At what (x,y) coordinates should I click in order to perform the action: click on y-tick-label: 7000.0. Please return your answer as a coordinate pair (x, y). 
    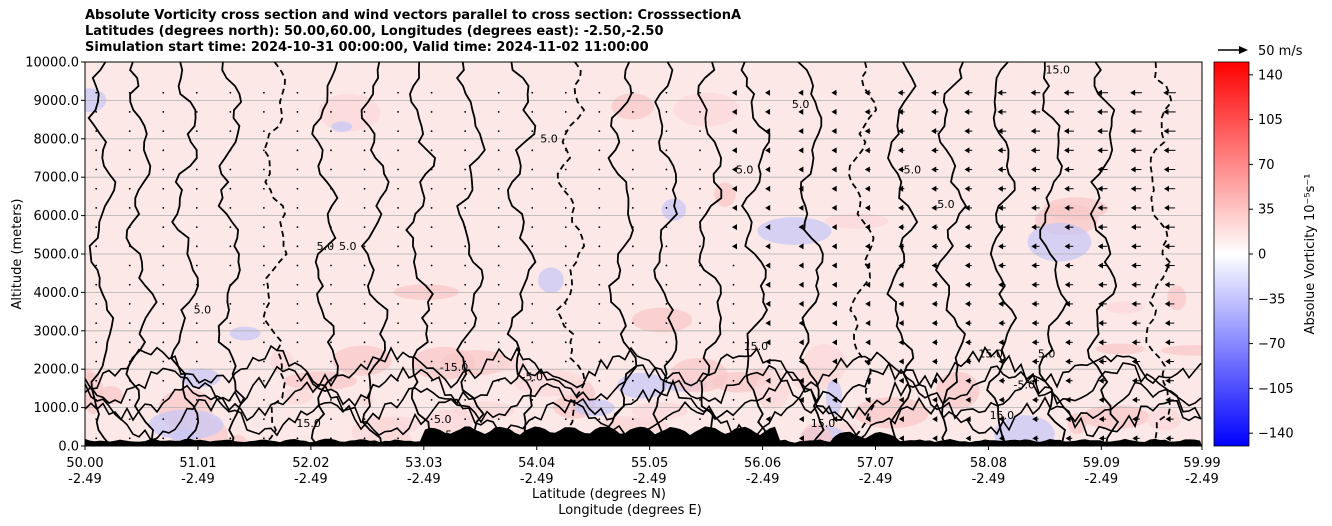
    Looking at the image, I should click on (57, 178).